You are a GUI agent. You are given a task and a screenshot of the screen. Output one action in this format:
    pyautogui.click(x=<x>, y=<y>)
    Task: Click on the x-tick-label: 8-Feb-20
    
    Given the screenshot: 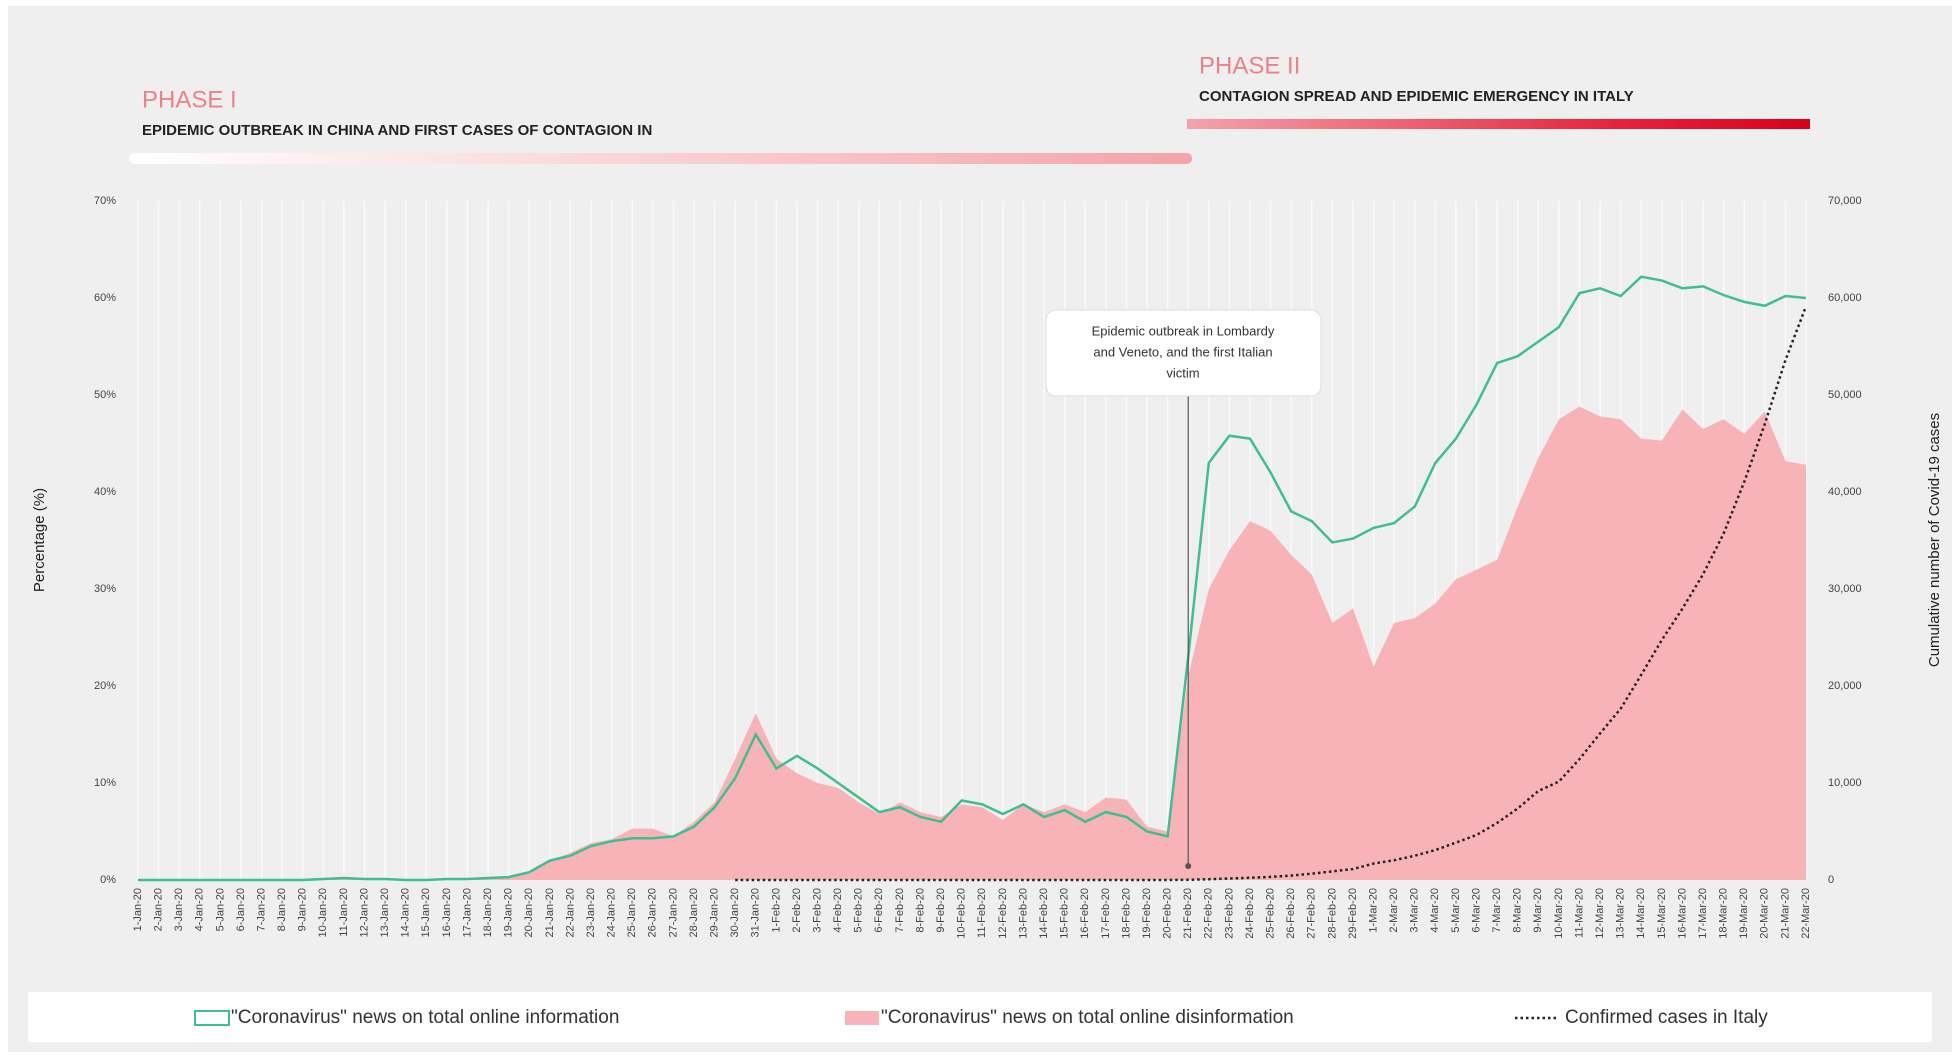 What is the action you would take?
    pyautogui.click(x=920, y=910)
    